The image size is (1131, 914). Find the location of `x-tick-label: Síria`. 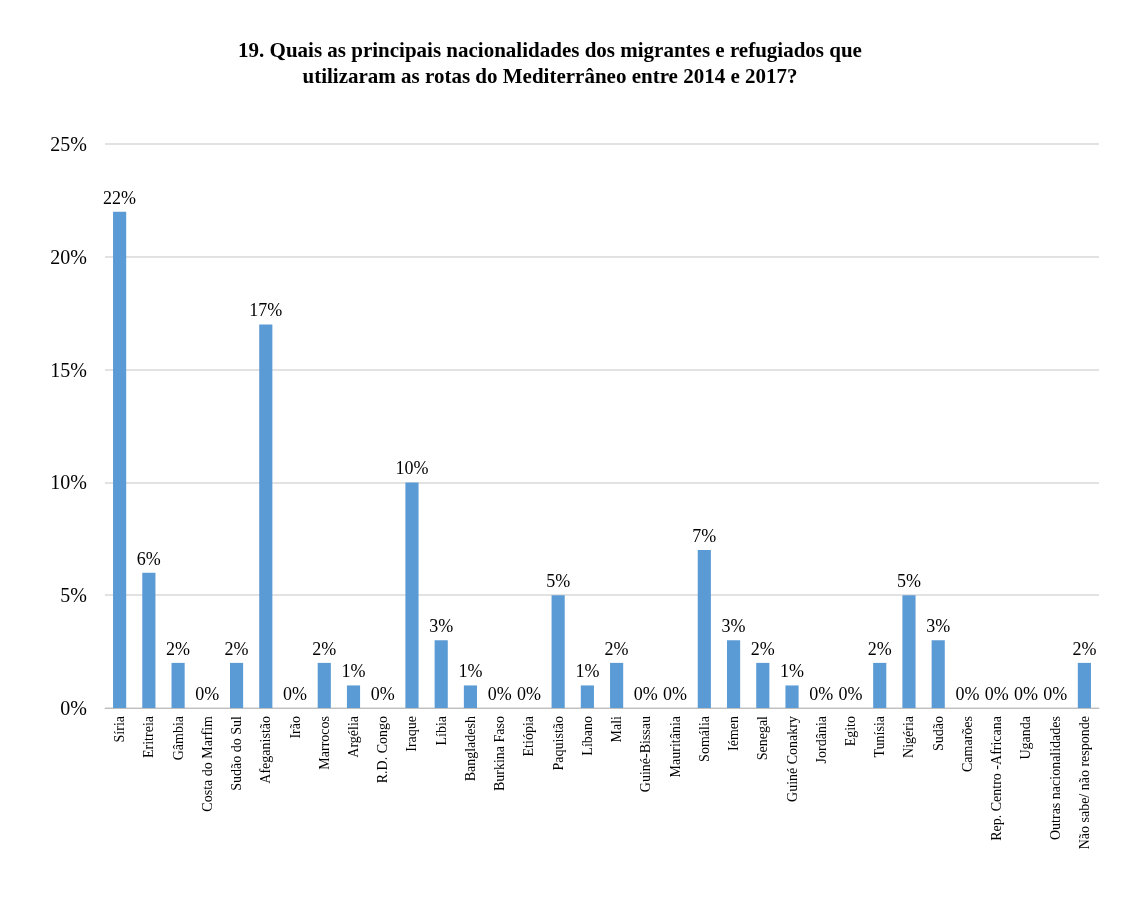

x-tick-label: Síria is located at coordinates (120, 729).